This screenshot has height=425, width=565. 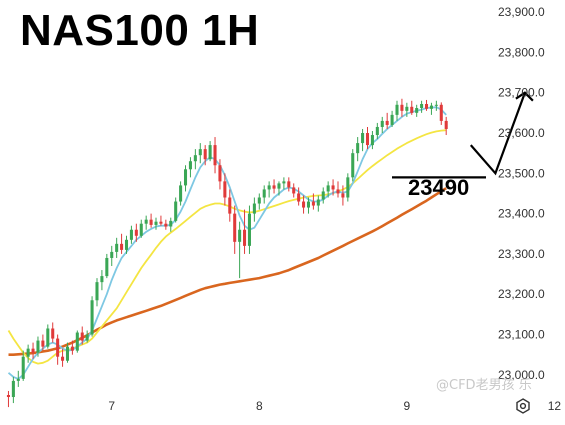 I want to click on chart-title: NAS100 1H, so click(x=140, y=30).